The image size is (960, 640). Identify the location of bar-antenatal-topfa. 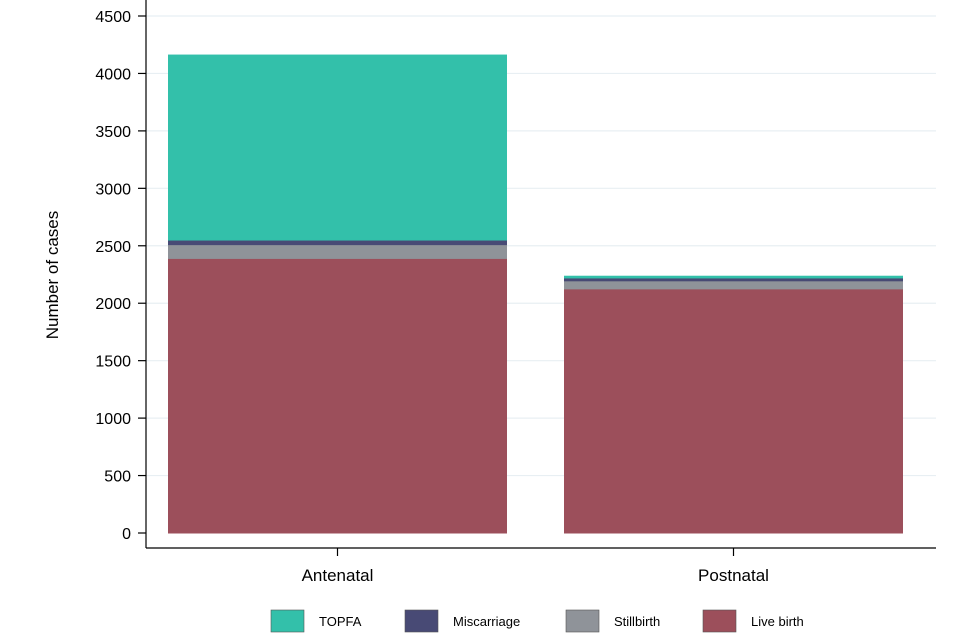
(337, 147).